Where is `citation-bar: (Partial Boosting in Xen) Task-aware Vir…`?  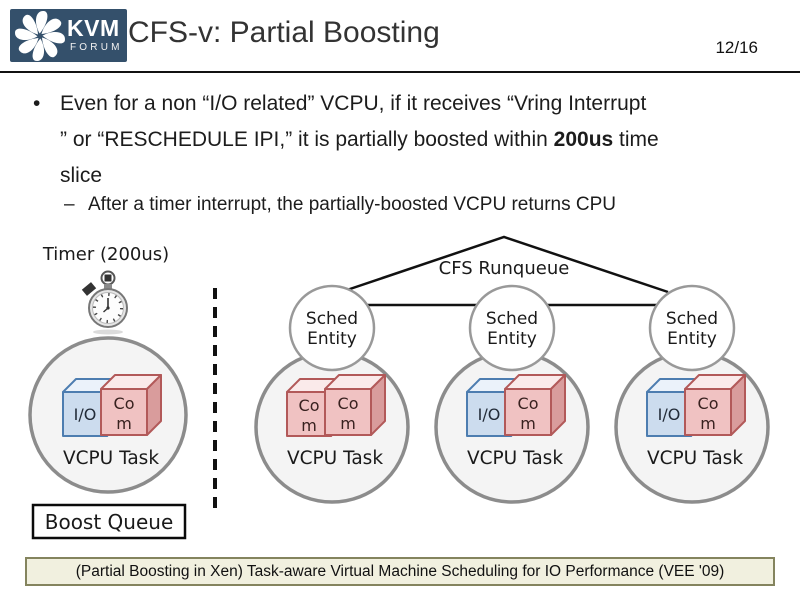 citation-bar: (Partial Boosting in Xen) Task-aware Vir… is located at coordinates (400, 571).